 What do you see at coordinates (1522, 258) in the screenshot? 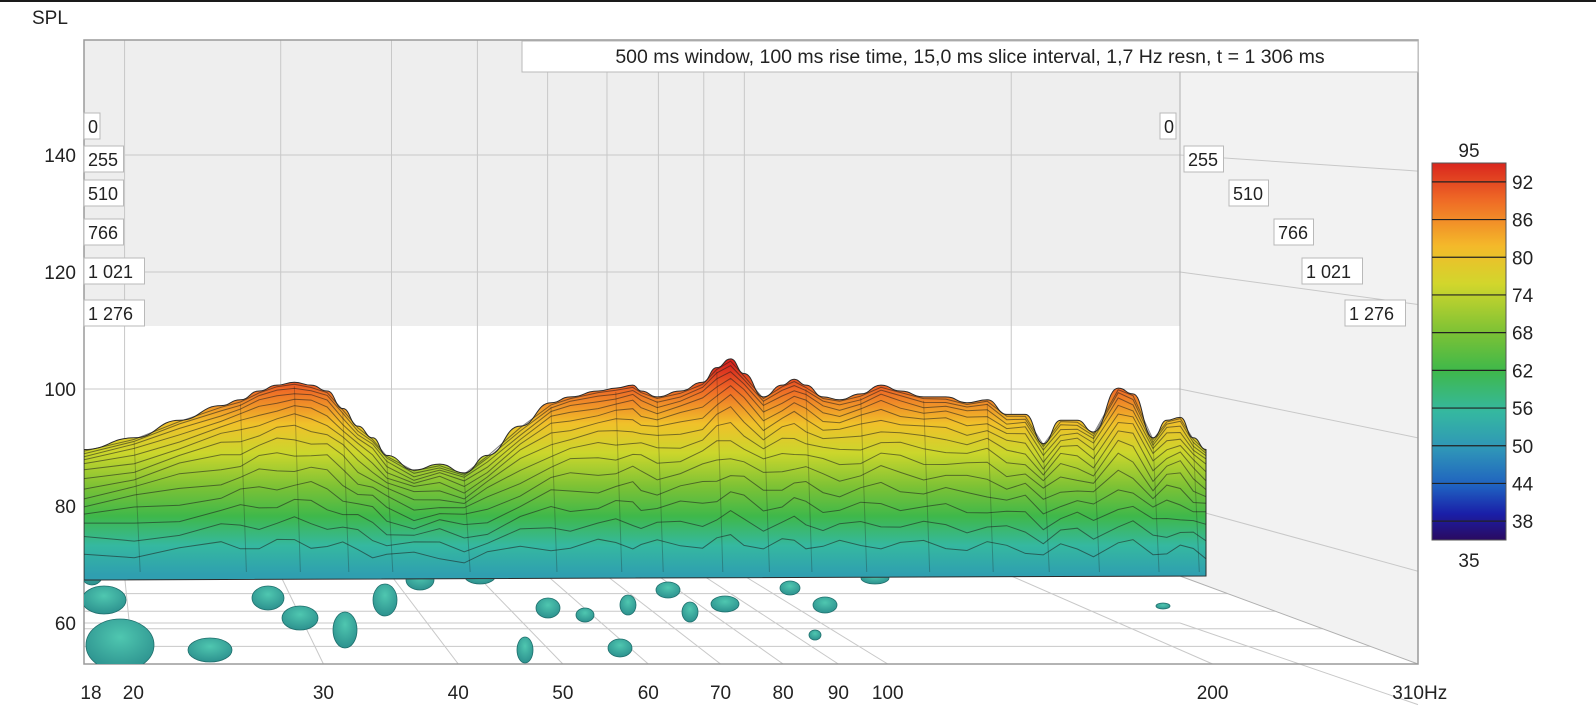
I see `colorbar-tick-label: 80` at bounding box center [1522, 258].